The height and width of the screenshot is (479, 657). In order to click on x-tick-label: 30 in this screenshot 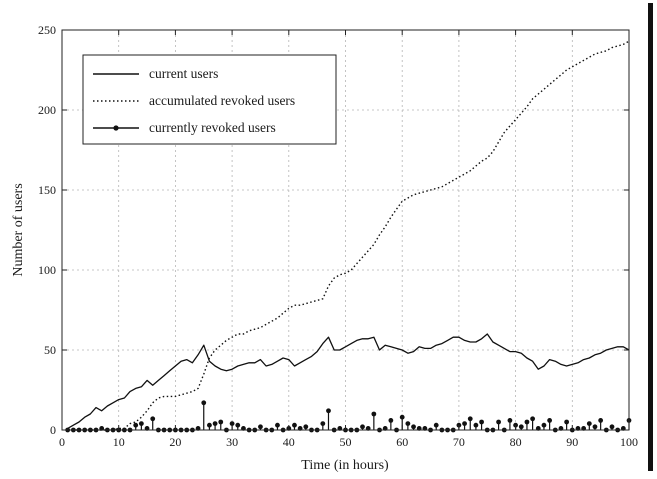, I will do `click(232, 442)`.